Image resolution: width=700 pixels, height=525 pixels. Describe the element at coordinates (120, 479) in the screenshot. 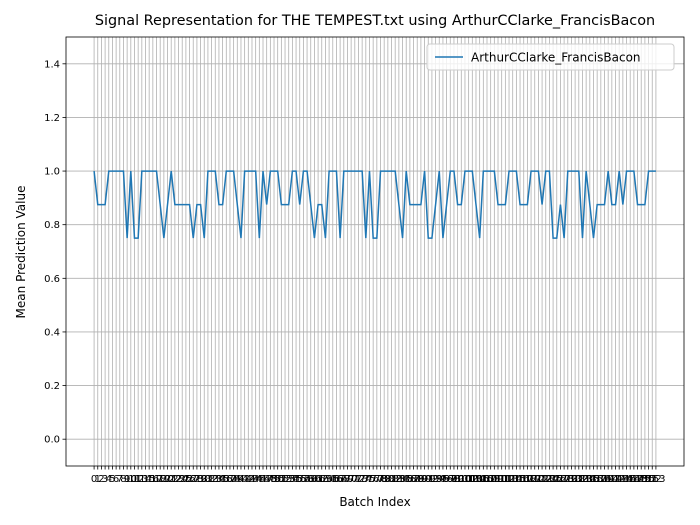

I see `x-tick-label: 7` at that location.